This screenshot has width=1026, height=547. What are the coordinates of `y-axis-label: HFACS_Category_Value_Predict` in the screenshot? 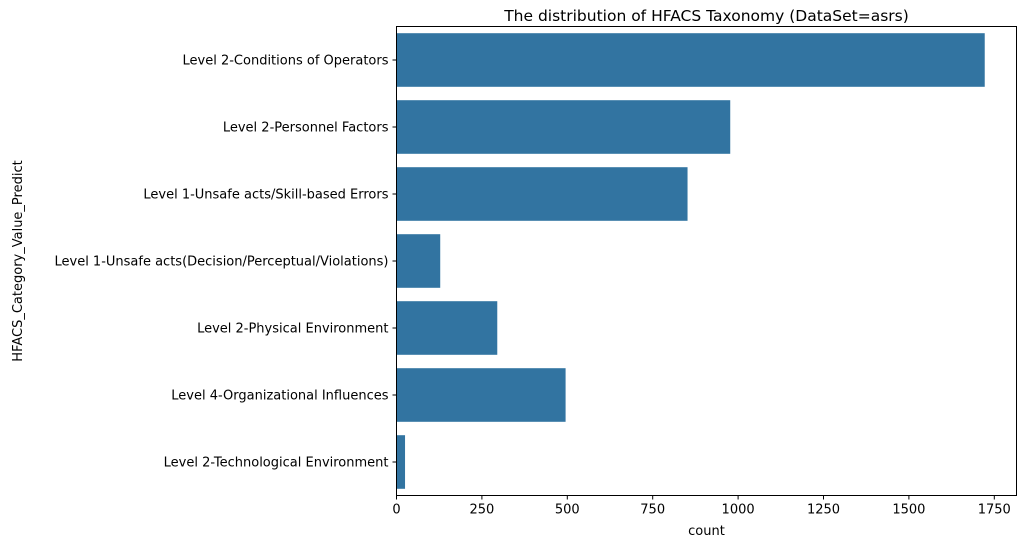 It's located at (18, 260).